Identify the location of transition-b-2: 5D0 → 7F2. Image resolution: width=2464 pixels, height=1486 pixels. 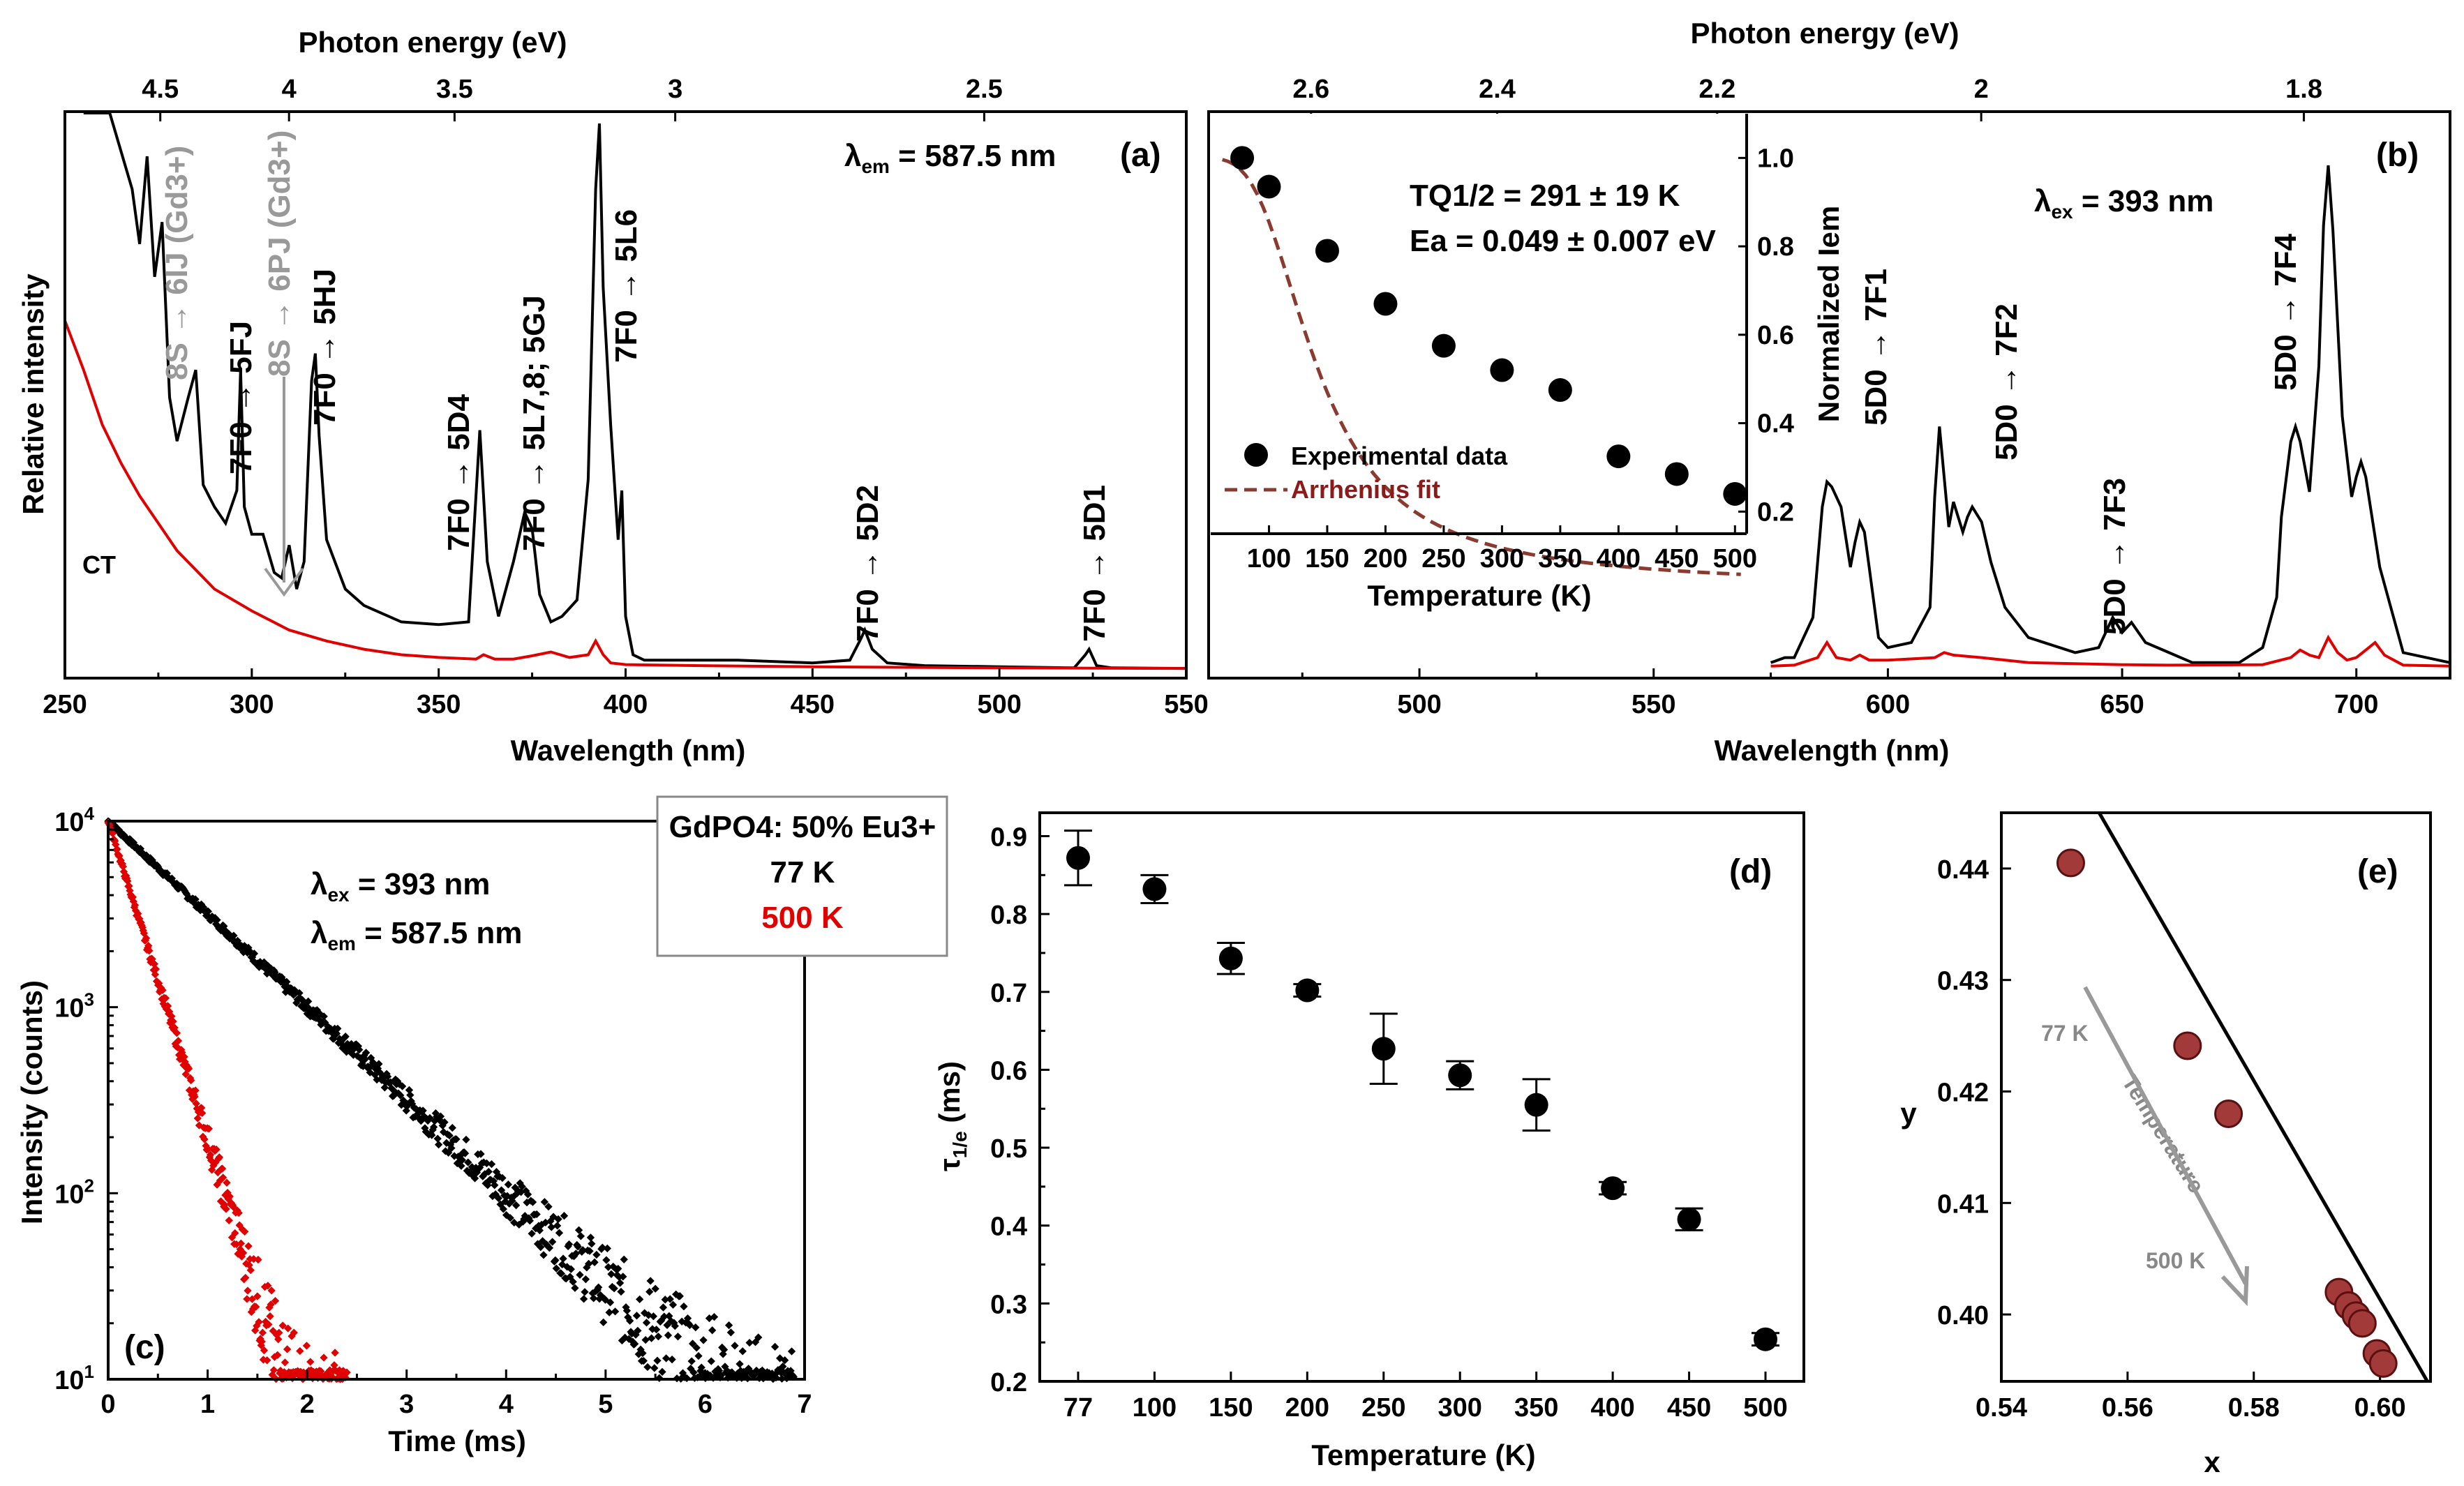
(2006, 381).